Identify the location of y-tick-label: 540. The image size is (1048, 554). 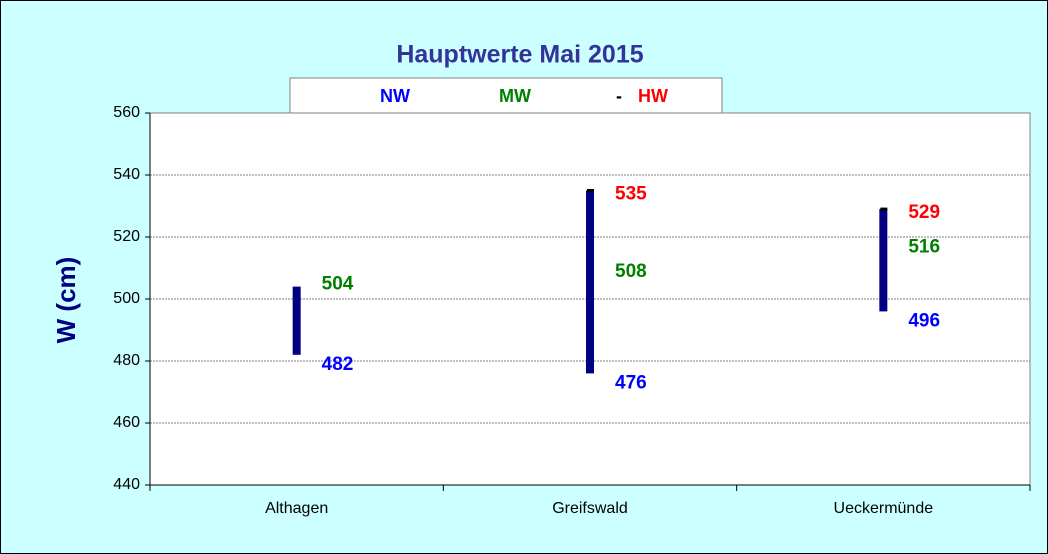
(126, 174).